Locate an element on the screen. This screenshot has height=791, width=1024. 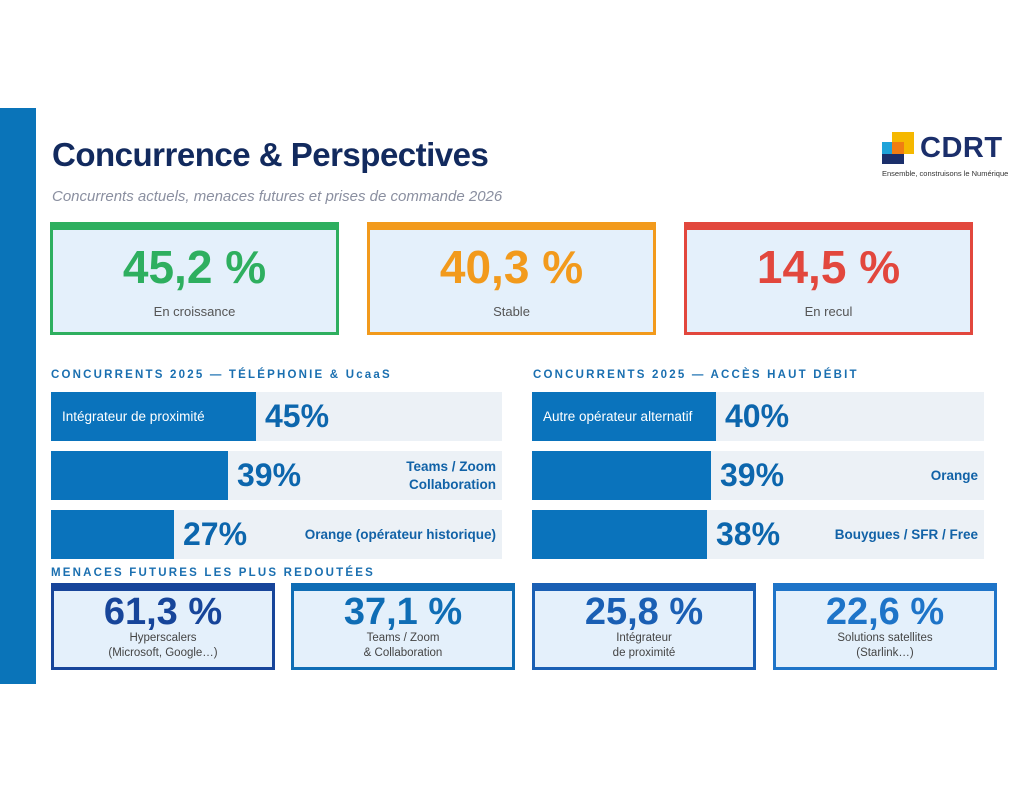
section-title-menaces: MENACES FUTURES LES PLUS REDOUTÉES is located at coordinates (213, 573).